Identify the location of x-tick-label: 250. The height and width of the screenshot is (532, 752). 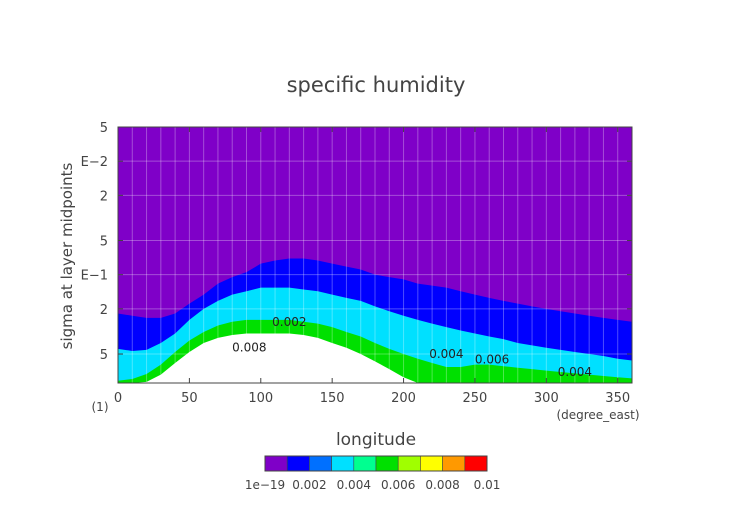
(475, 398).